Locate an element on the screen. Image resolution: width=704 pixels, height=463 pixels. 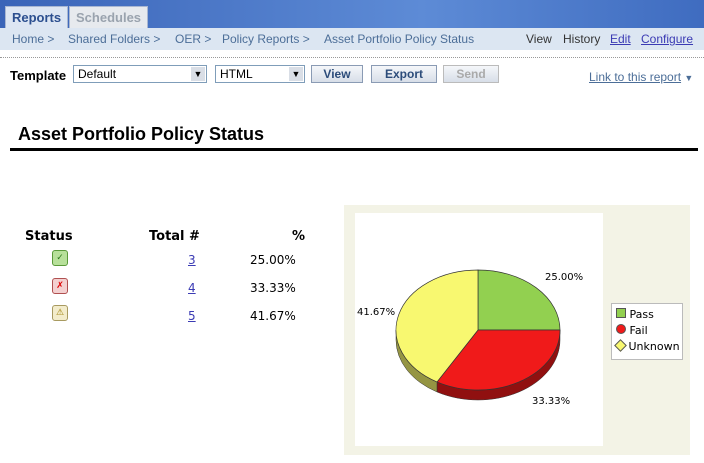
dropdown-arrow-icon: ▼ is located at coordinates (689, 78).